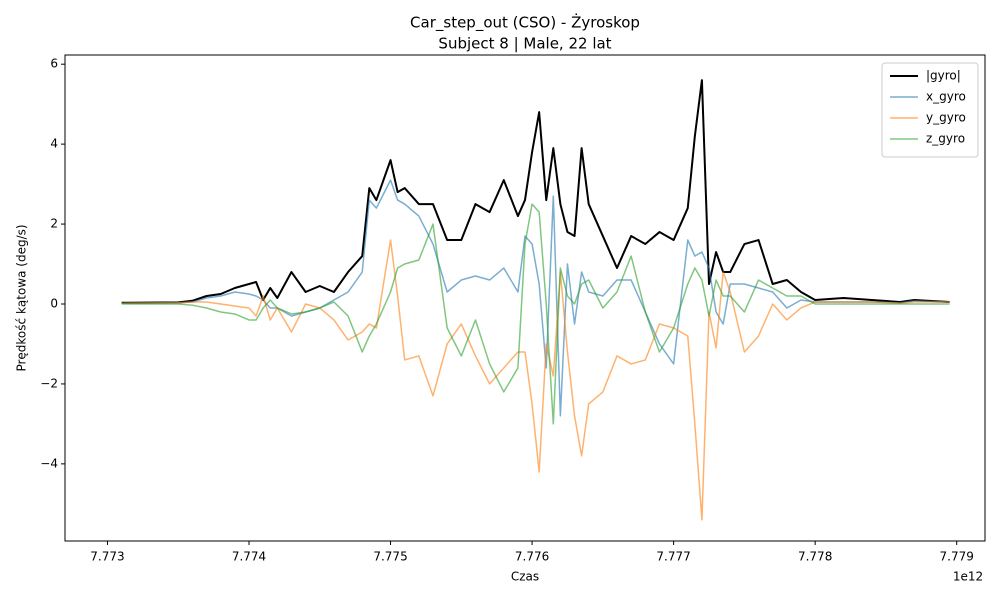  Describe the element at coordinates (946, 118) in the screenshot. I see `legend-label: y_gyro` at that location.